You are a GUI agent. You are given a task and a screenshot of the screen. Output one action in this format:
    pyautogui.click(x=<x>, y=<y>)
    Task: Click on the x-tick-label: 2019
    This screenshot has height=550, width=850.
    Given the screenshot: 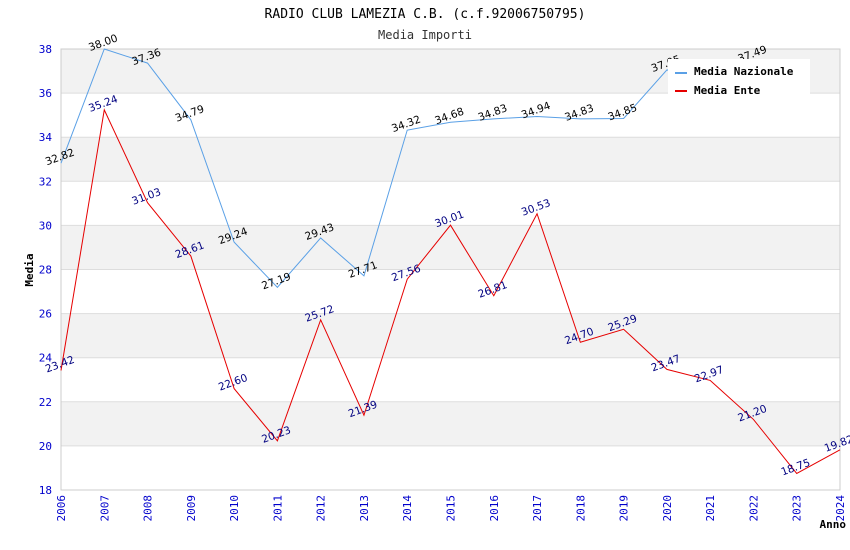 What is the action you would take?
    pyautogui.click(x=624, y=508)
    